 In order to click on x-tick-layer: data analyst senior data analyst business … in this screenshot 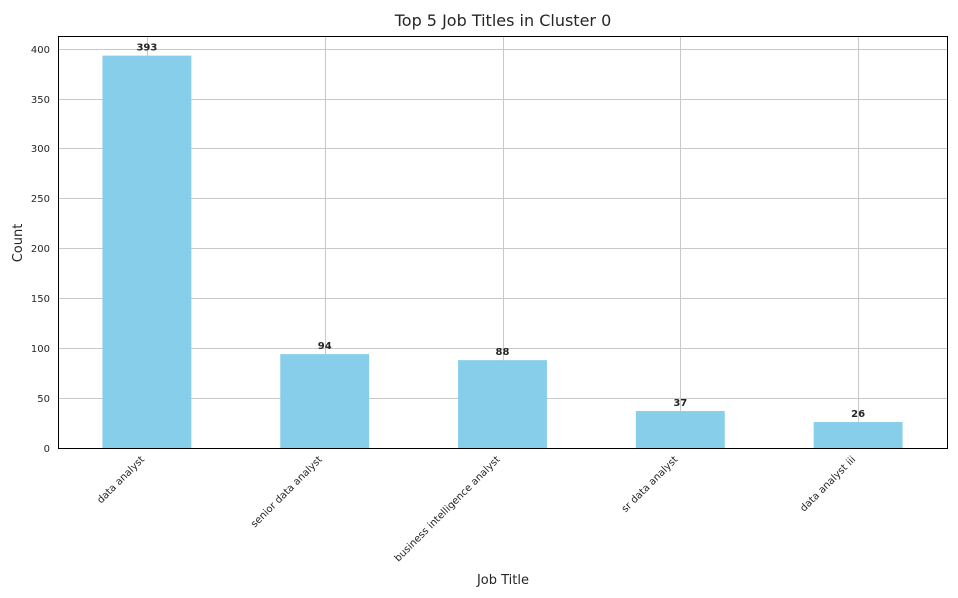, I will do `click(476, 509)`.